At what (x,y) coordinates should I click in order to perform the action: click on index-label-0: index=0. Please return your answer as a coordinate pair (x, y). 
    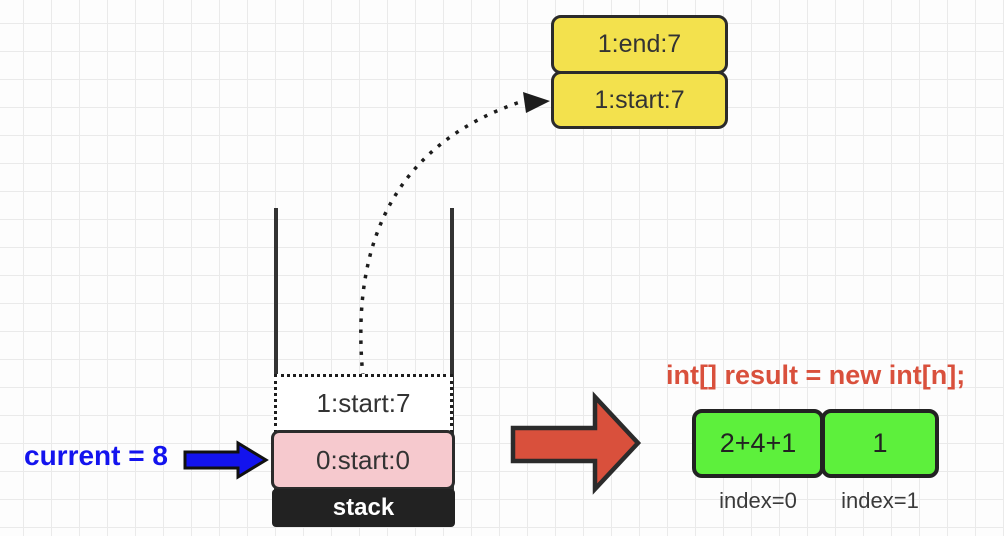
    Looking at the image, I should click on (758, 500).